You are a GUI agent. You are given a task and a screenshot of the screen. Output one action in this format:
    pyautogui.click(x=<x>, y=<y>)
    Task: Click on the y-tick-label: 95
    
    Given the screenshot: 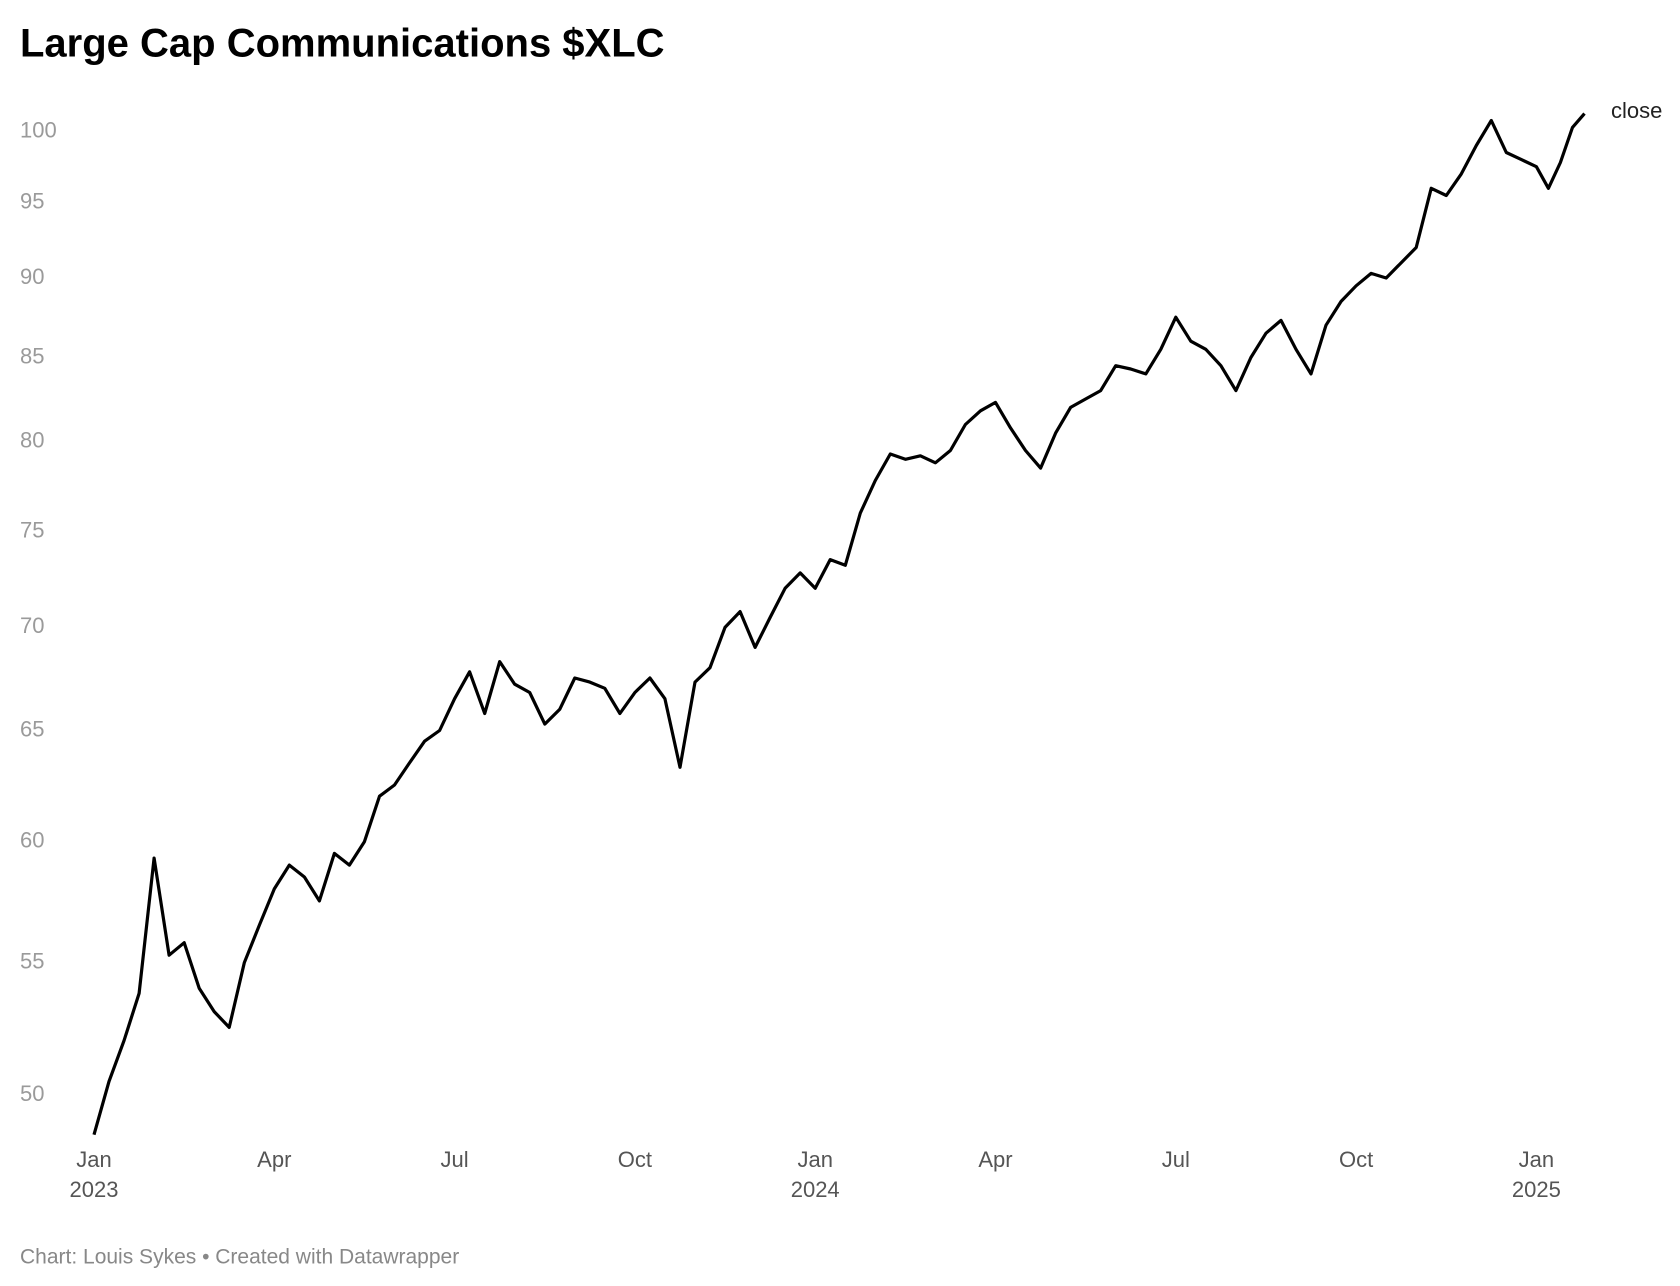 What is the action you would take?
    pyautogui.click(x=32, y=201)
    